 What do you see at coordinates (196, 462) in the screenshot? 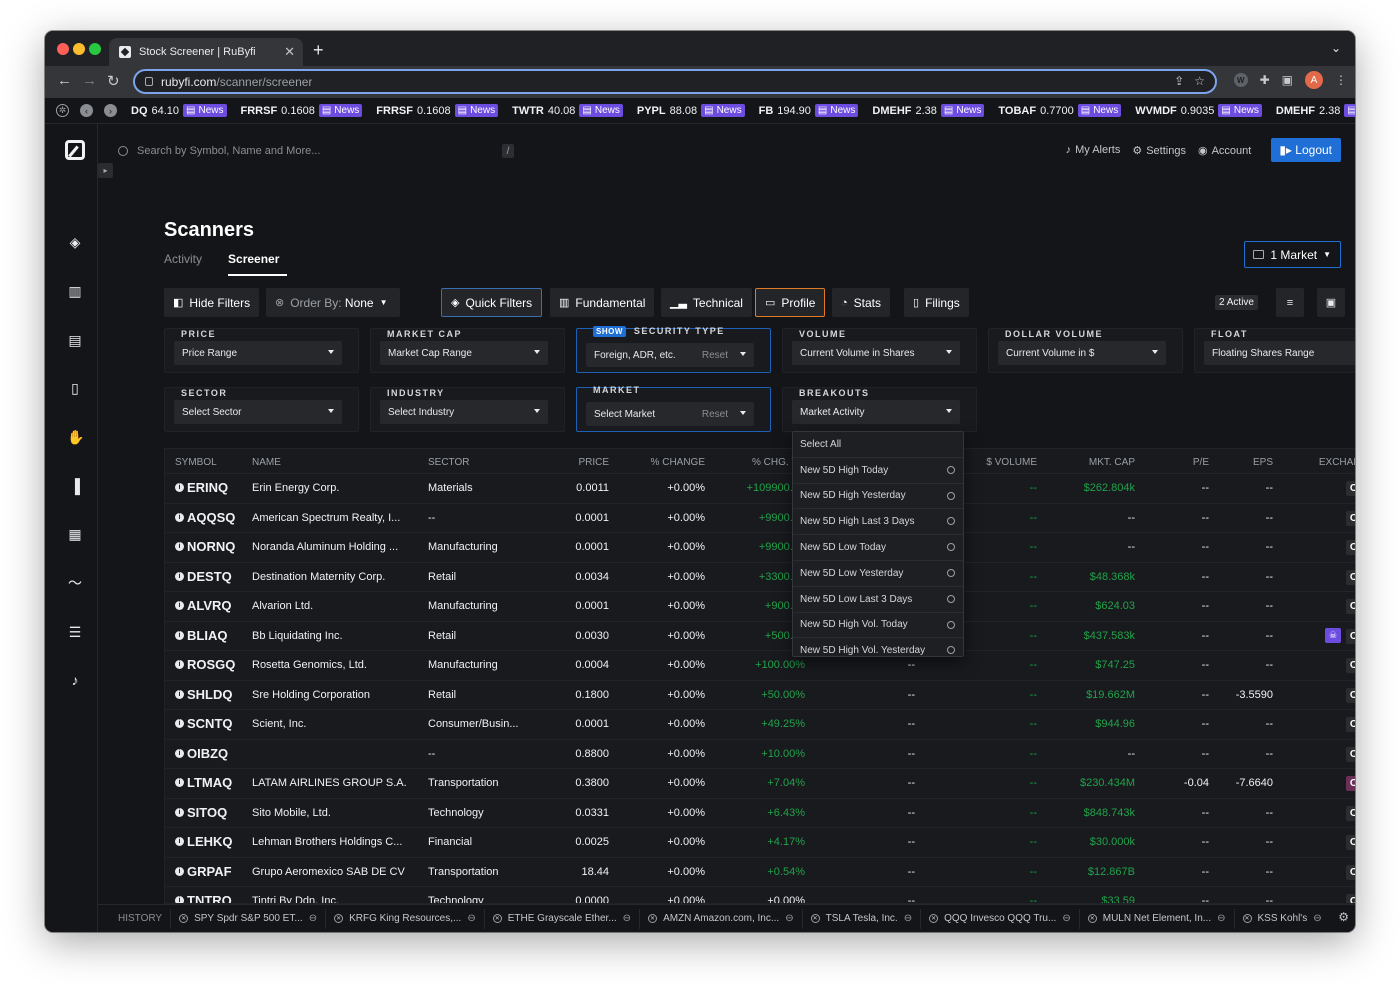
I see `column-header: SYMBOL` at bounding box center [196, 462].